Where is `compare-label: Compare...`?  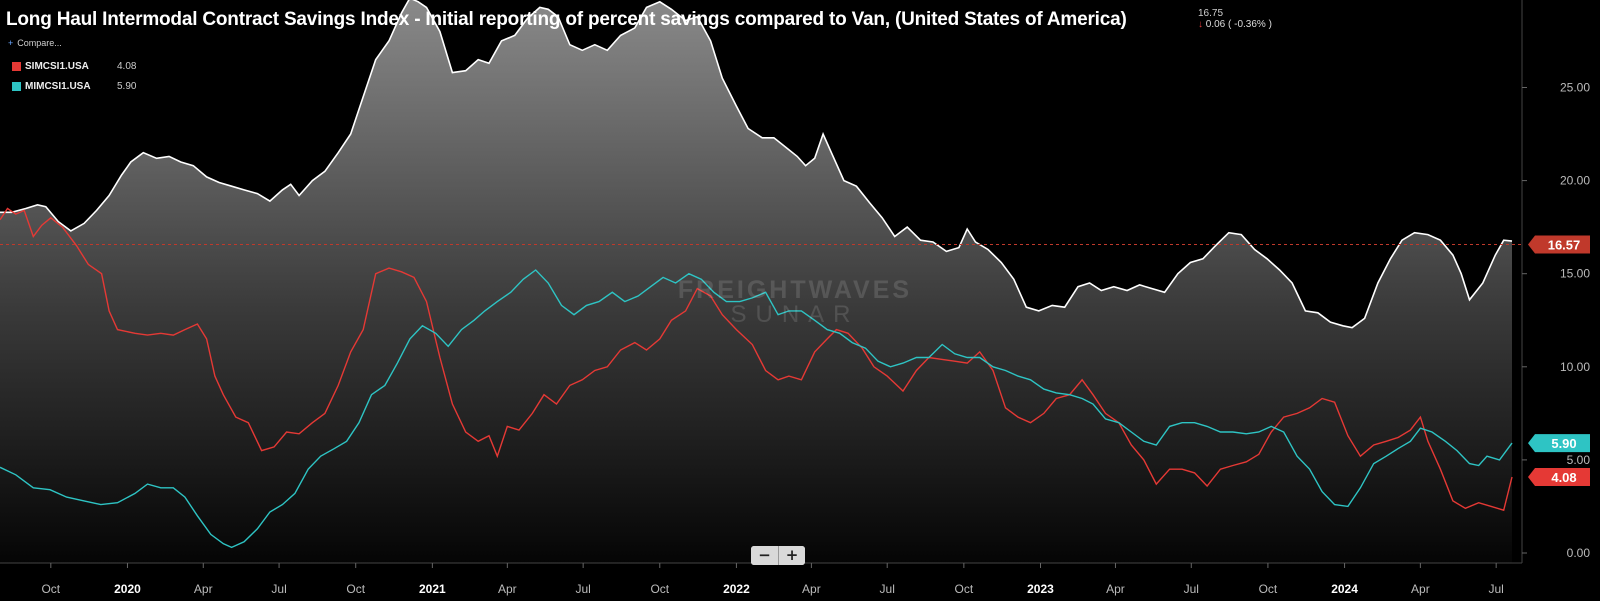
compare-label: Compare... is located at coordinates (39, 43).